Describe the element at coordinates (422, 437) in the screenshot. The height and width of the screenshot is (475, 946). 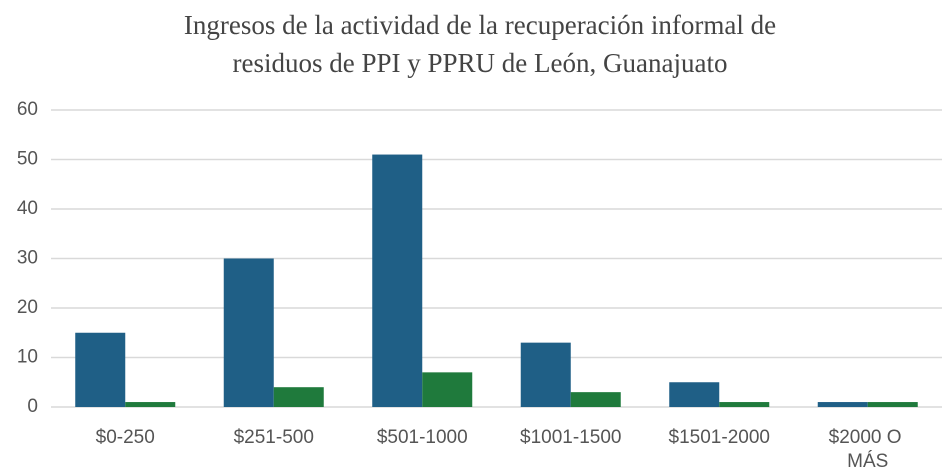
I see `x-tick-label: $501-1000` at that location.